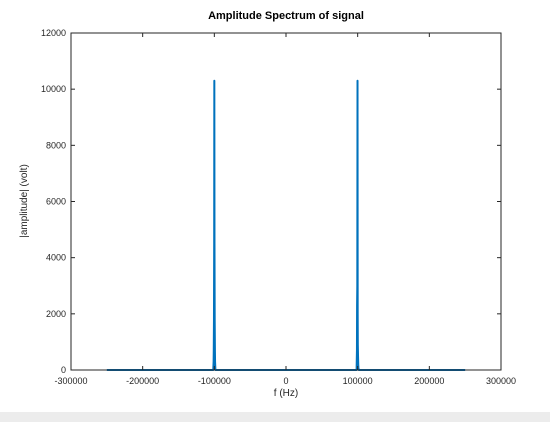  I want to click on y-tick-label: 10000, so click(53, 89).